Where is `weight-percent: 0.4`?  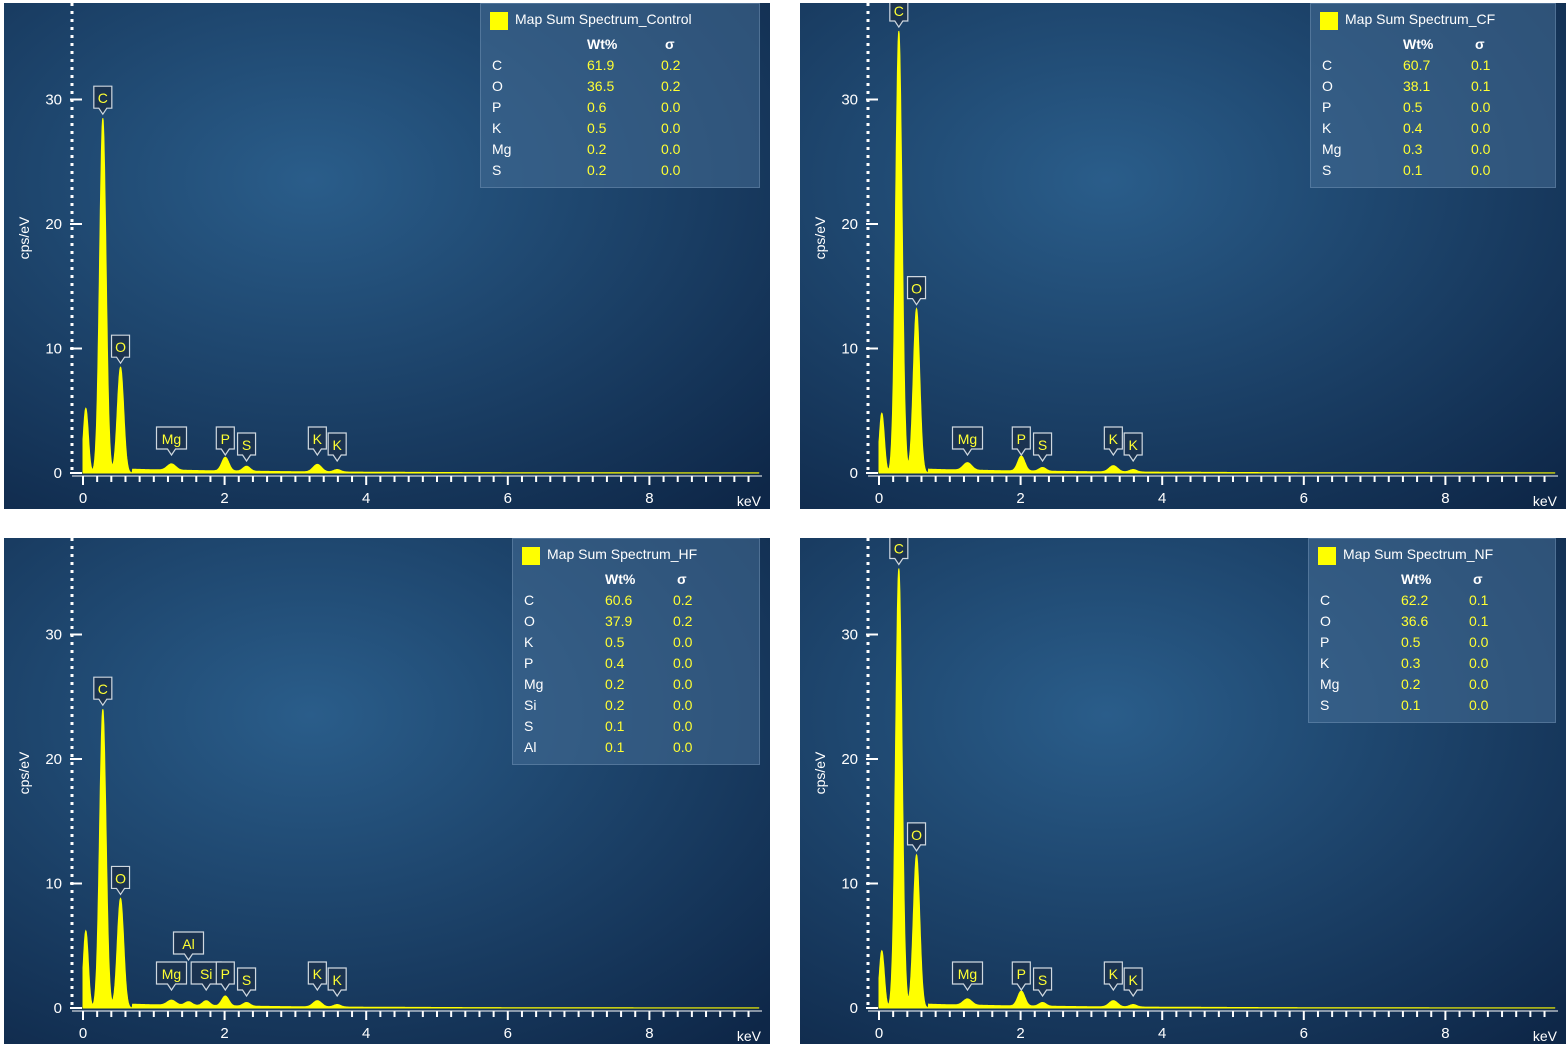 weight-percent: 0.4 is located at coordinates (615, 663).